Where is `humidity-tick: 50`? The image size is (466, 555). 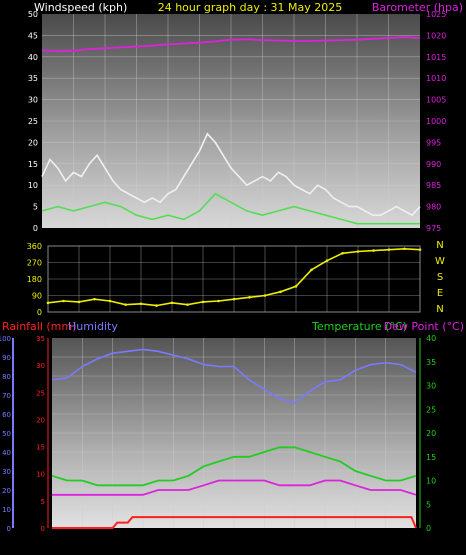
humidity-tick: 50 is located at coordinates (6, 434).